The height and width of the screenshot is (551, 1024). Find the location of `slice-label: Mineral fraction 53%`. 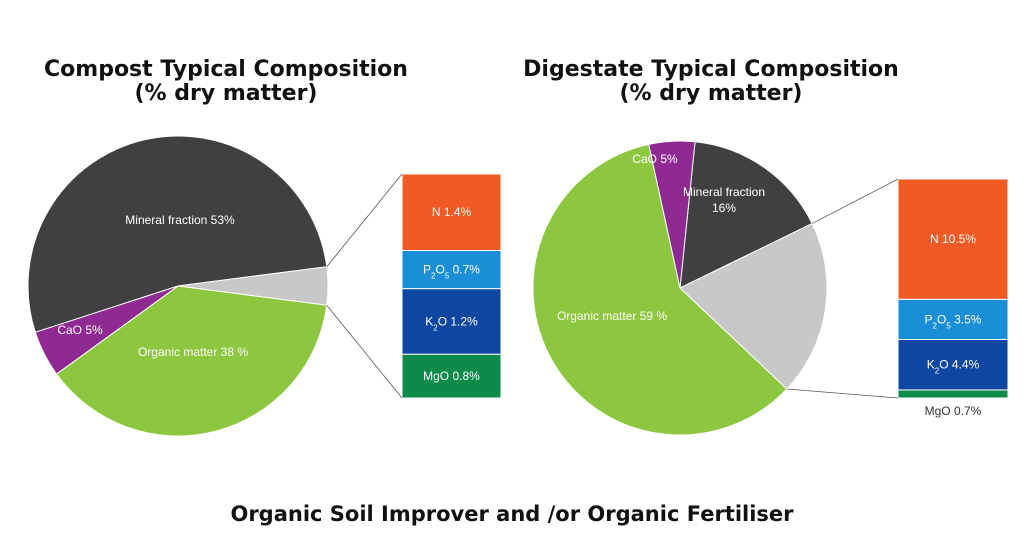

slice-label: Mineral fraction 53% is located at coordinates (180, 220).